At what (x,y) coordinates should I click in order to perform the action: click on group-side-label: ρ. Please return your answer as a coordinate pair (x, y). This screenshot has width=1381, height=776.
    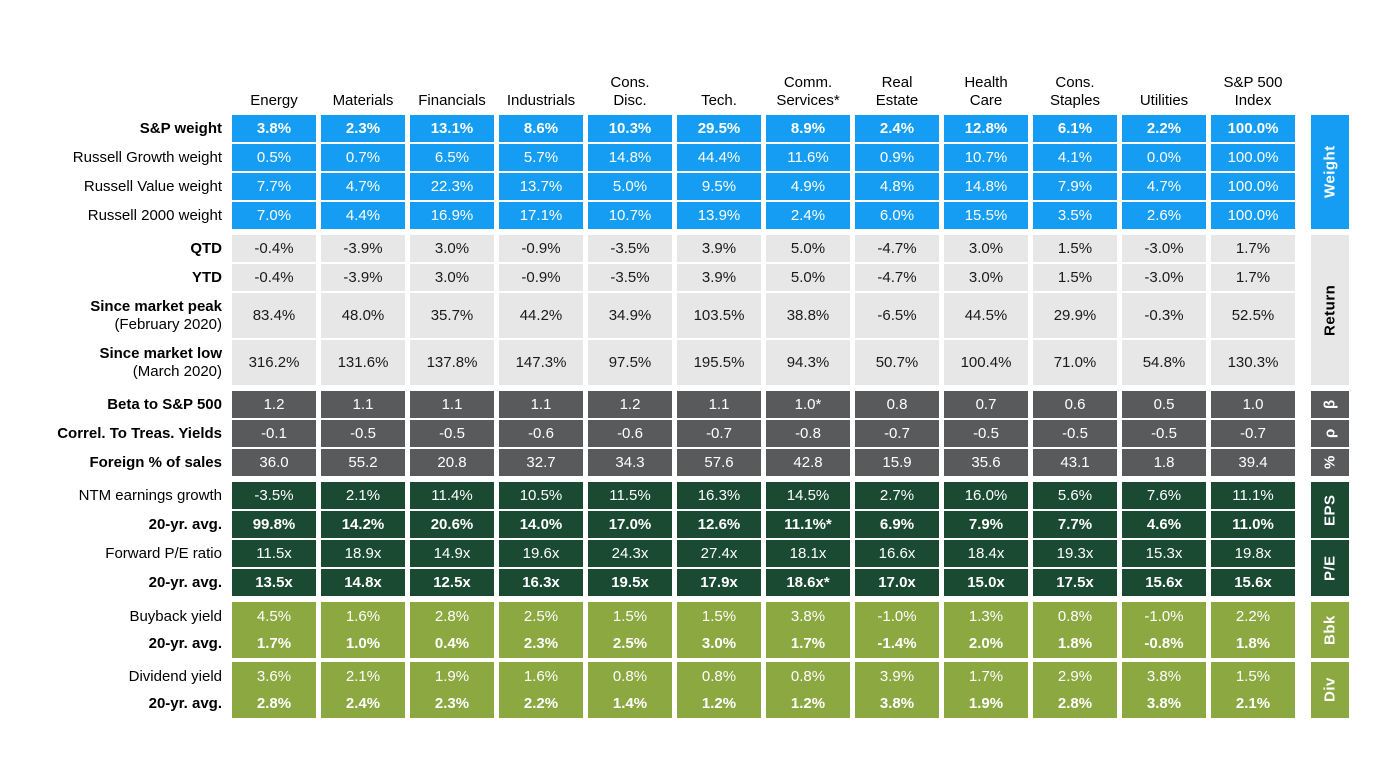
    Looking at the image, I should click on (1330, 433).